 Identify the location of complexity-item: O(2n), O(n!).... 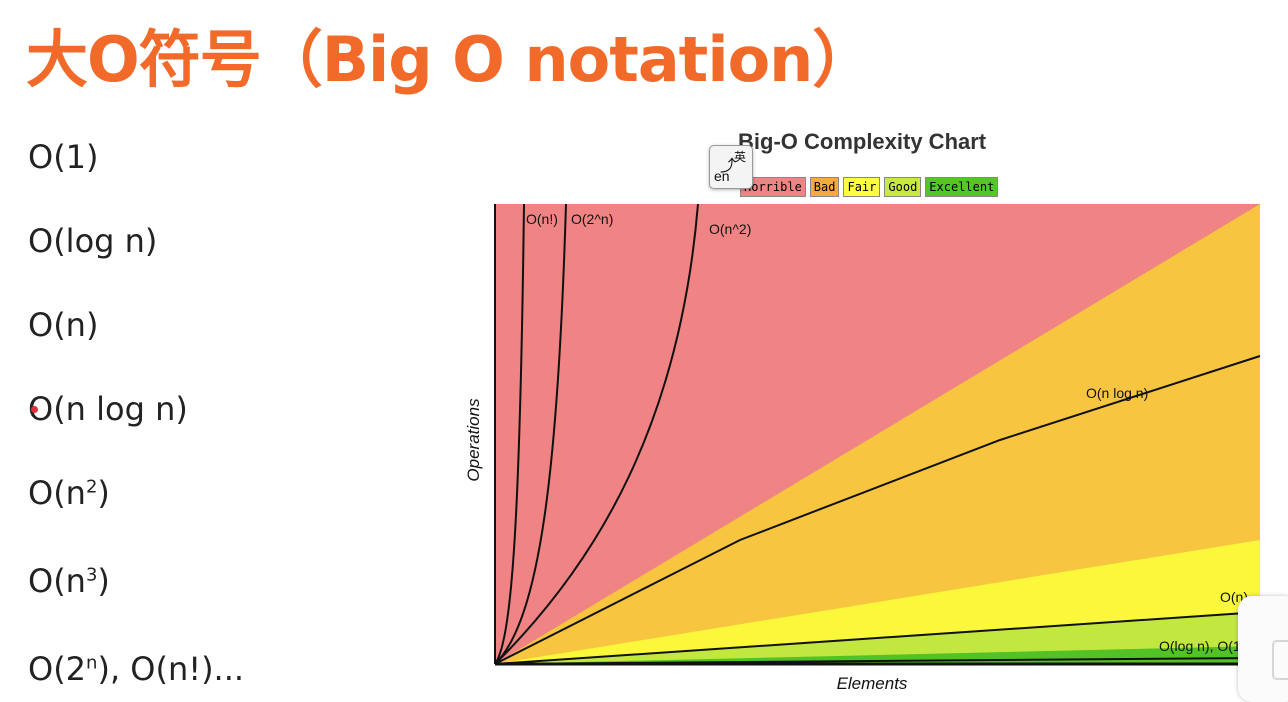
(136, 669).